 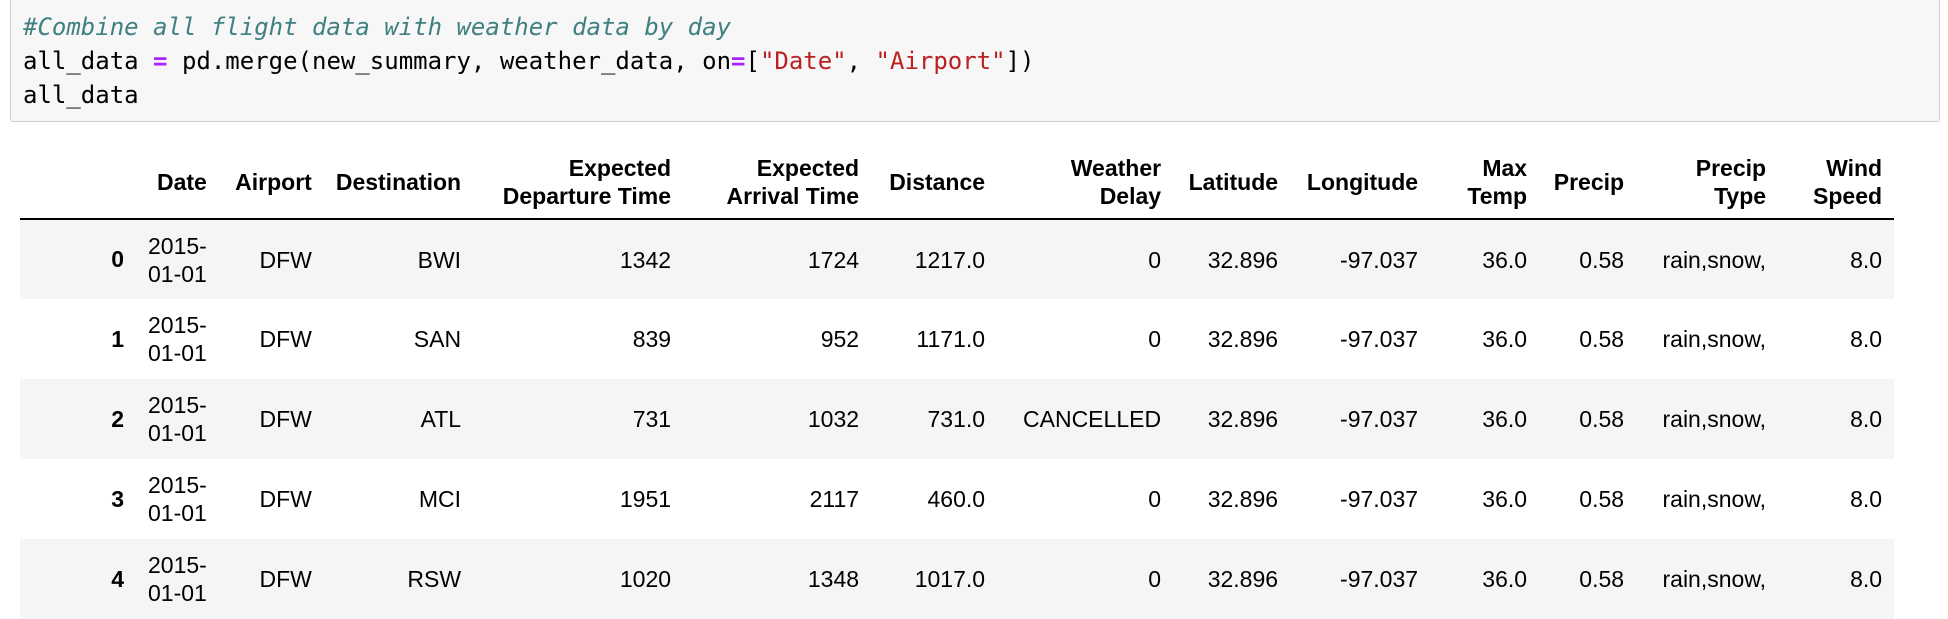 What do you see at coordinates (940, 61) in the screenshot?
I see `code-string-airport: "Airport"` at bounding box center [940, 61].